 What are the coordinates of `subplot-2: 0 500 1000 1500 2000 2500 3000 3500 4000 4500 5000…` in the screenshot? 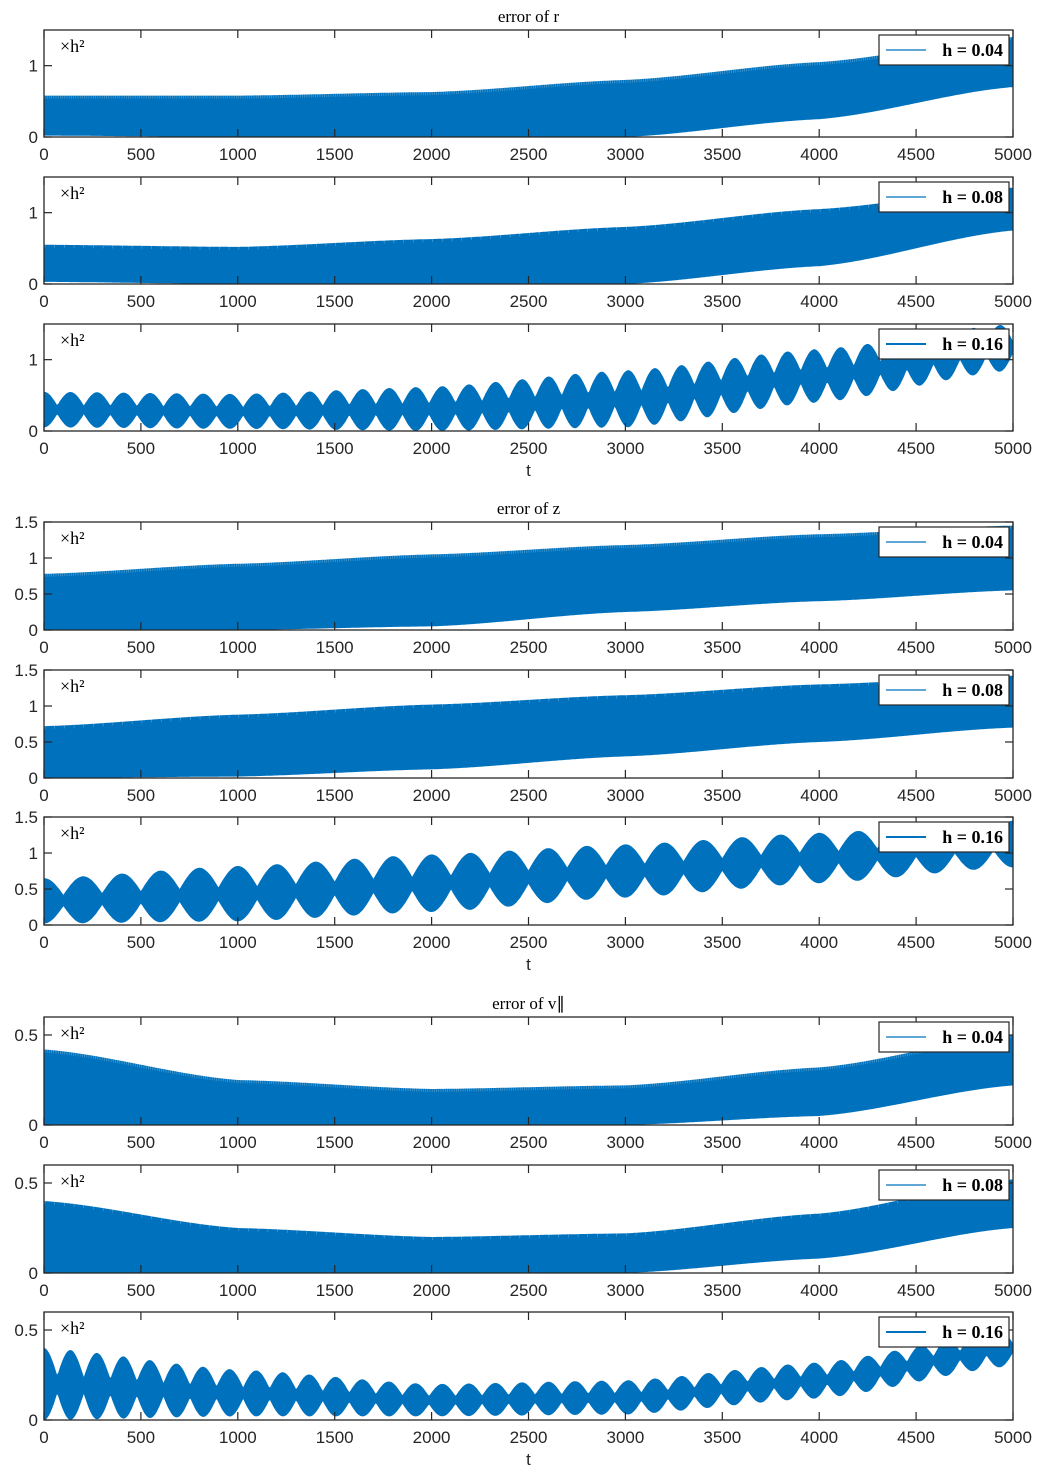 It's located at (530, 243).